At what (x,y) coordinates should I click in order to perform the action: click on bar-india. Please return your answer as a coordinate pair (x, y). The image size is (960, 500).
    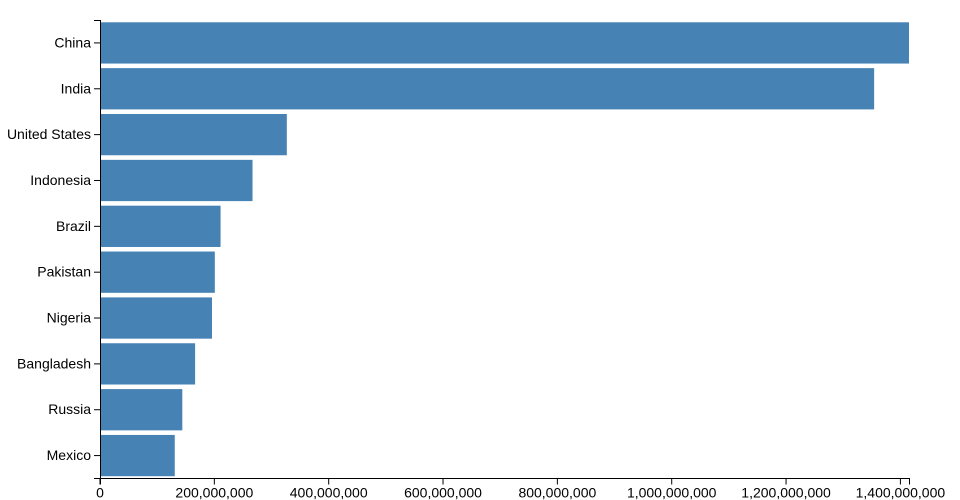
    Looking at the image, I should click on (487, 89).